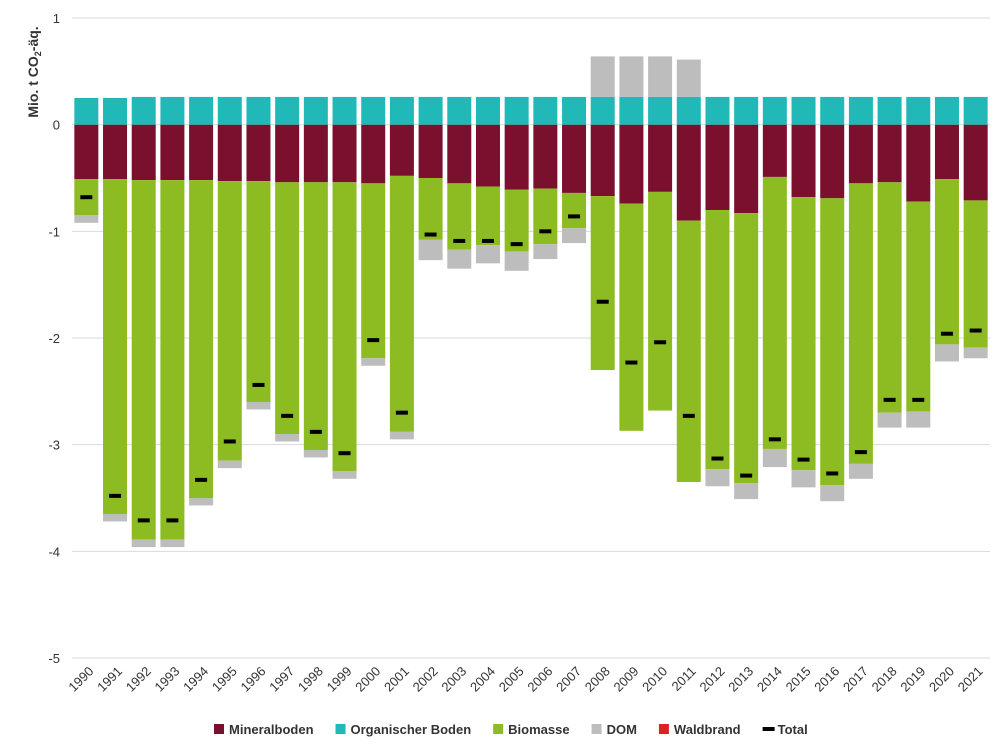 Image resolution: width=1004 pixels, height=753 pixels. Describe the element at coordinates (631, 317) in the screenshot. I see `bar-biomasse-2009` at that location.